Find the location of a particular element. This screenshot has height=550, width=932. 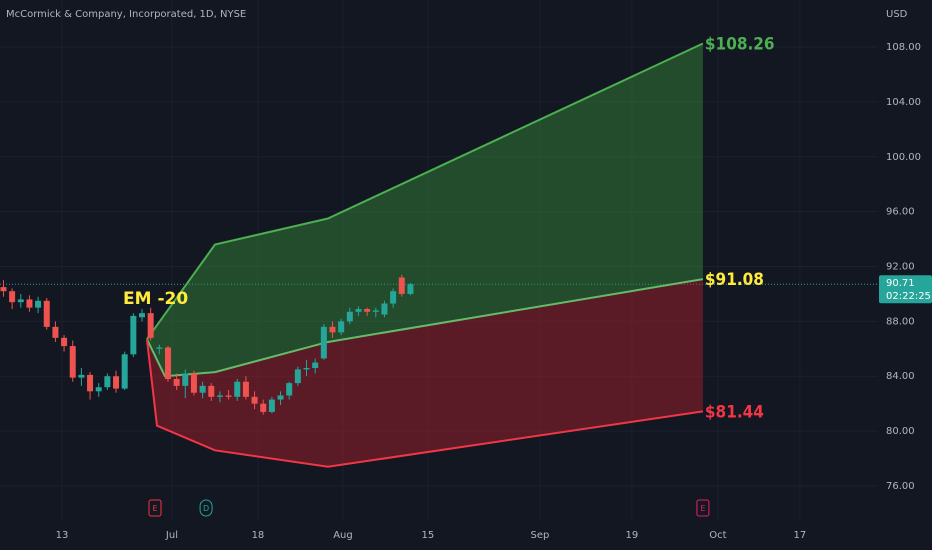

y-tick-label: 104.00 is located at coordinates (903, 102).